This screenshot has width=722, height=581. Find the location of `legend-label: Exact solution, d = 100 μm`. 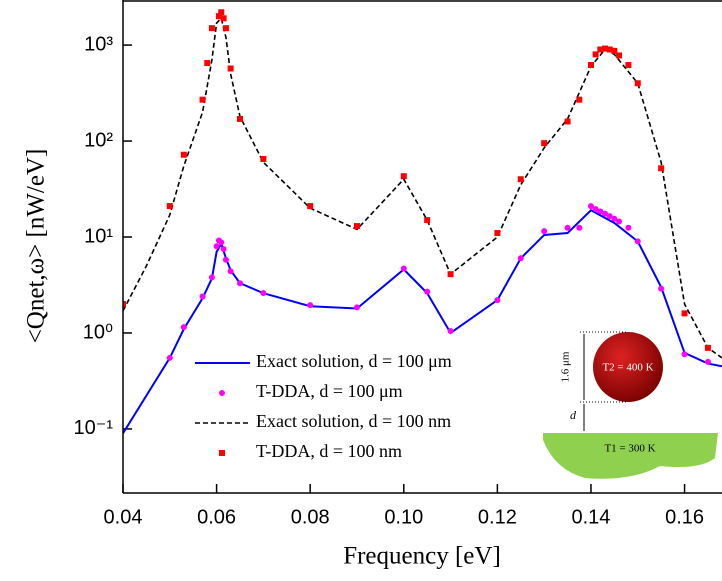

legend-label: Exact solution, d = 100 μm is located at coordinates (354, 361).